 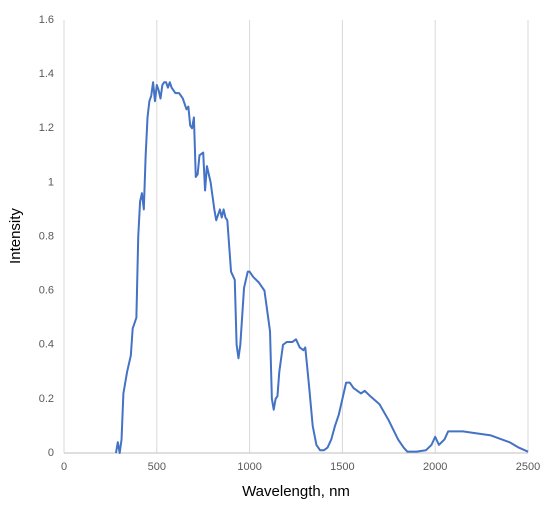 What do you see at coordinates (46, 236) in the screenshot?
I see `y-tick-label: 0.8` at bounding box center [46, 236].